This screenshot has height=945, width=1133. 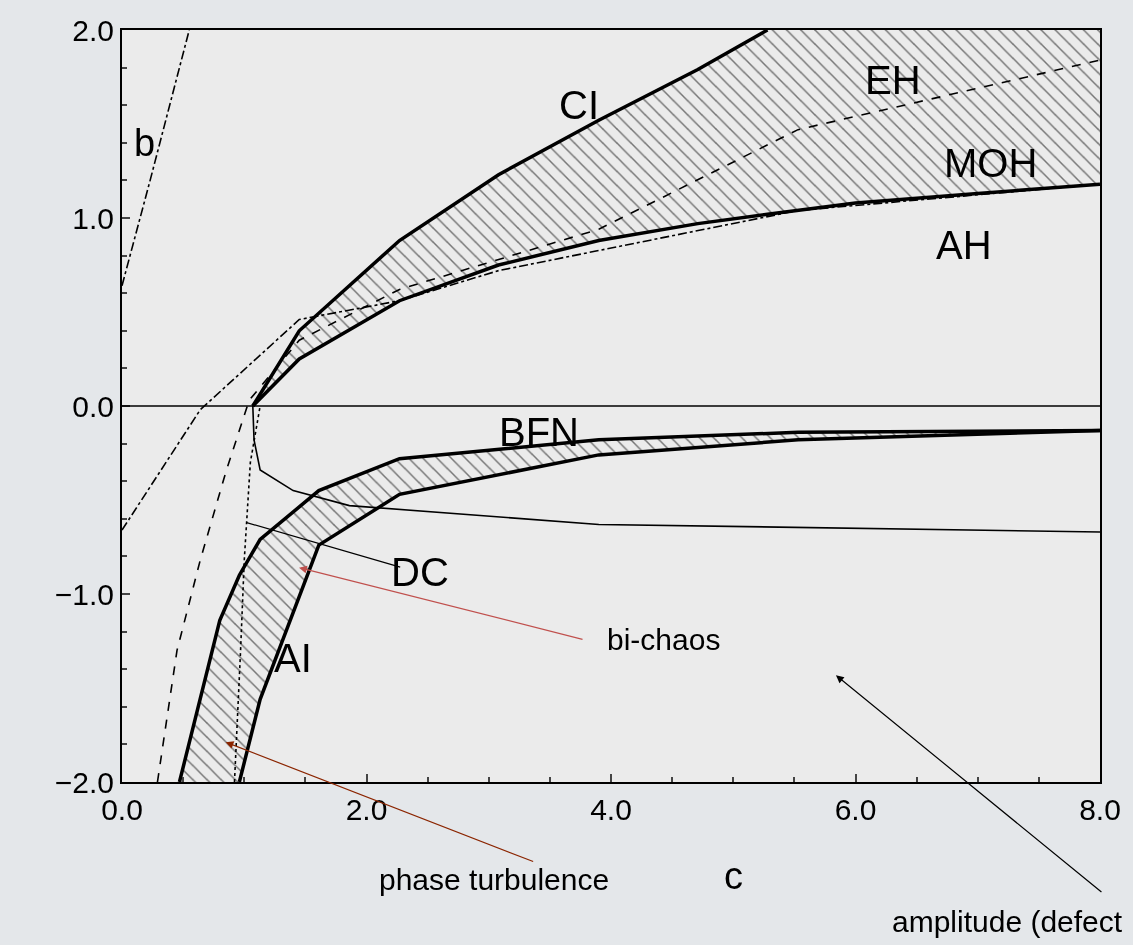 I want to click on y-axis-title: b, so click(x=145, y=143).